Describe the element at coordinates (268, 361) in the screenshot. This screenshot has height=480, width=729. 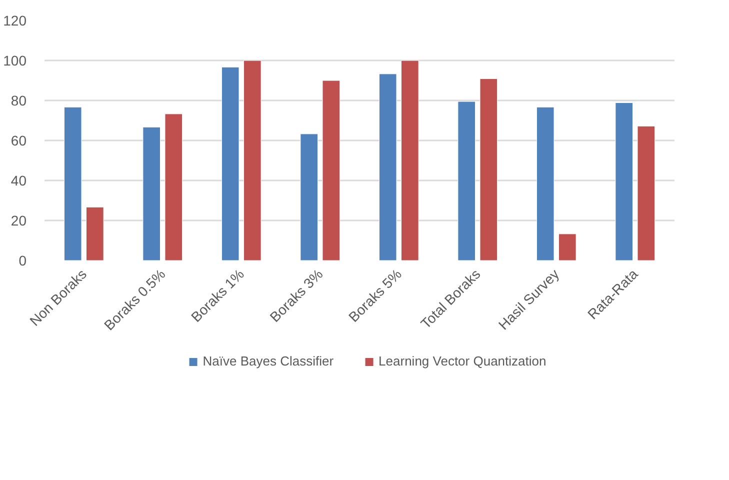
I see `legend-label: Naïve Bayes Classifier` at that location.